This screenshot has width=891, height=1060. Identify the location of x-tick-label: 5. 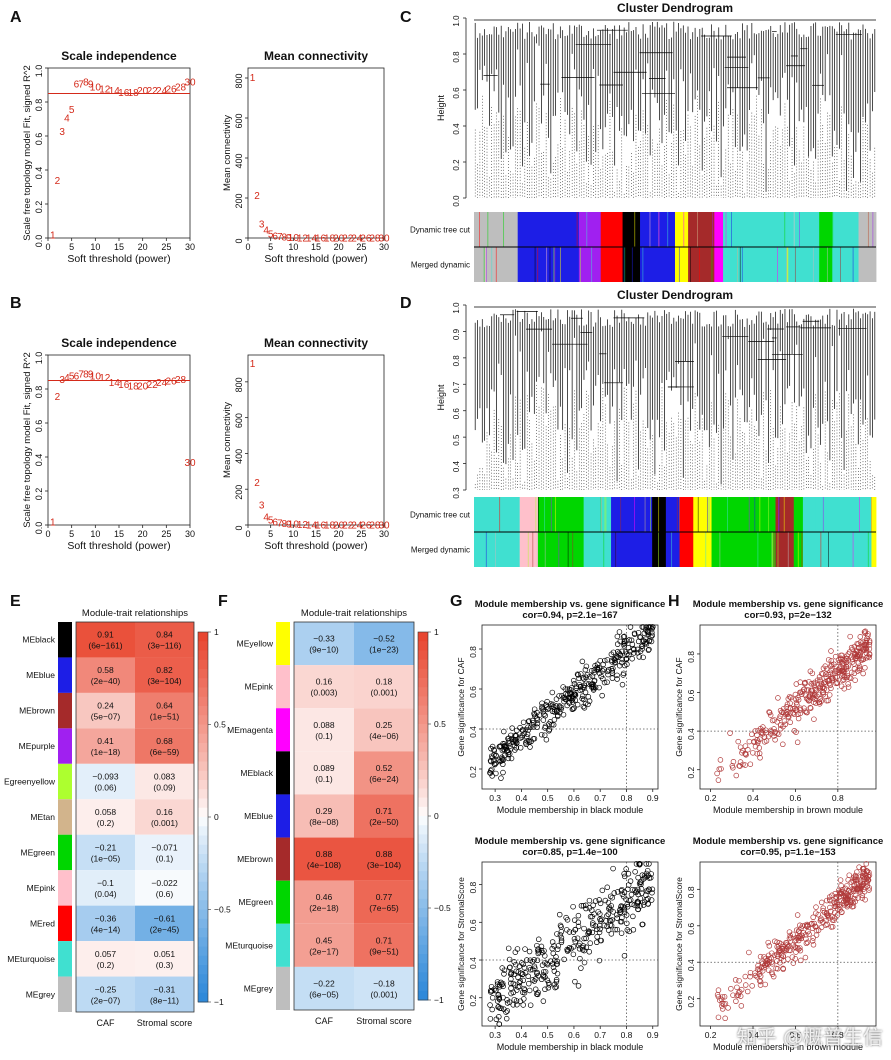
(71, 247).